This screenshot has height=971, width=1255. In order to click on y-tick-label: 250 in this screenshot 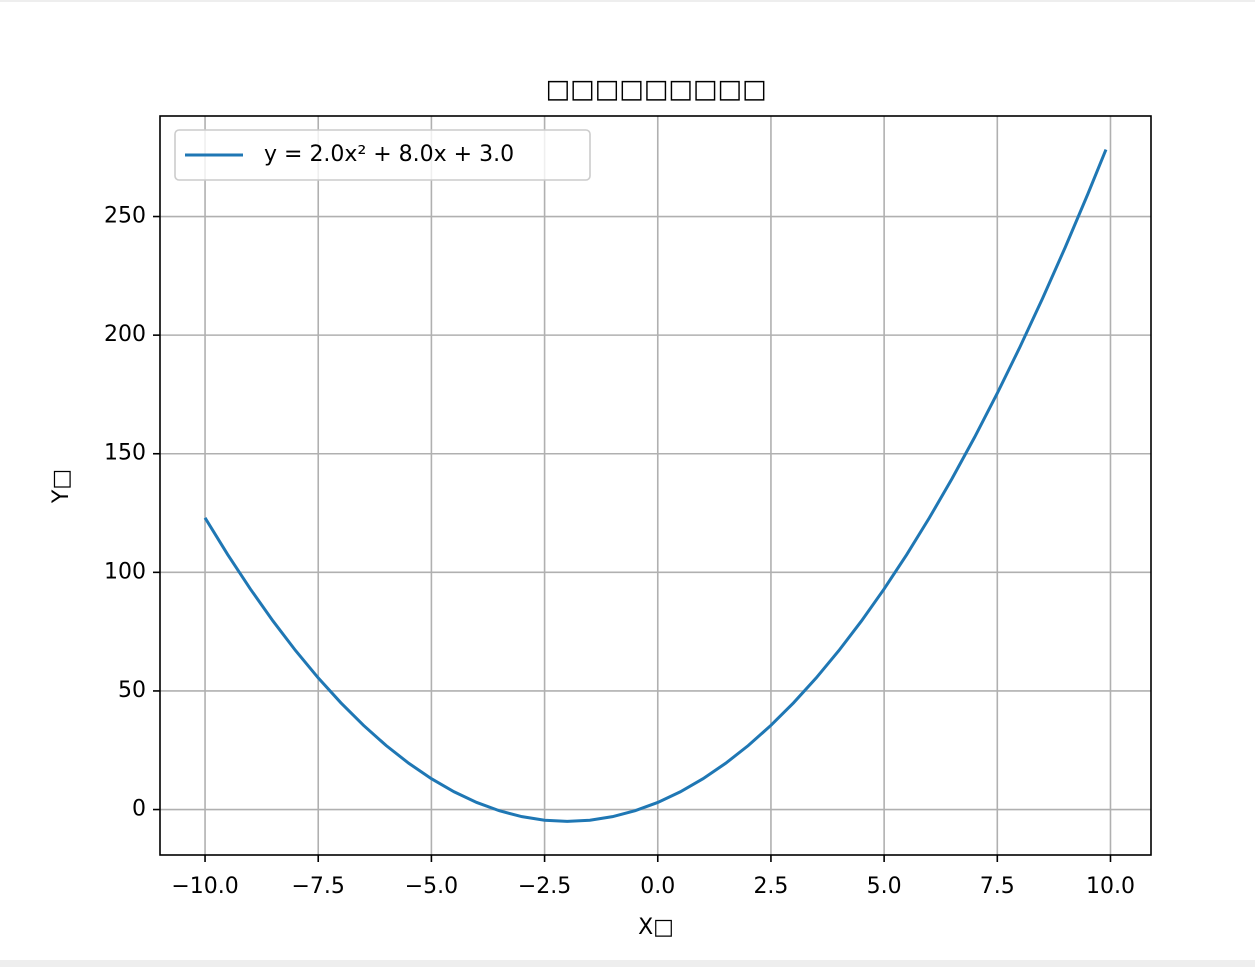, I will do `click(125, 216)`.